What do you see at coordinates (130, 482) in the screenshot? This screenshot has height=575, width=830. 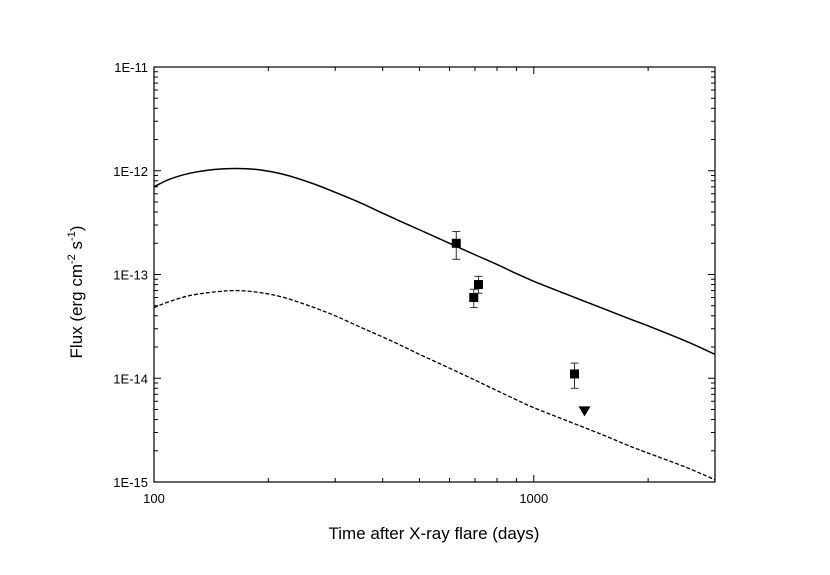 I see `y-tick-label: 1E-15` at bounding box center [130, 482].